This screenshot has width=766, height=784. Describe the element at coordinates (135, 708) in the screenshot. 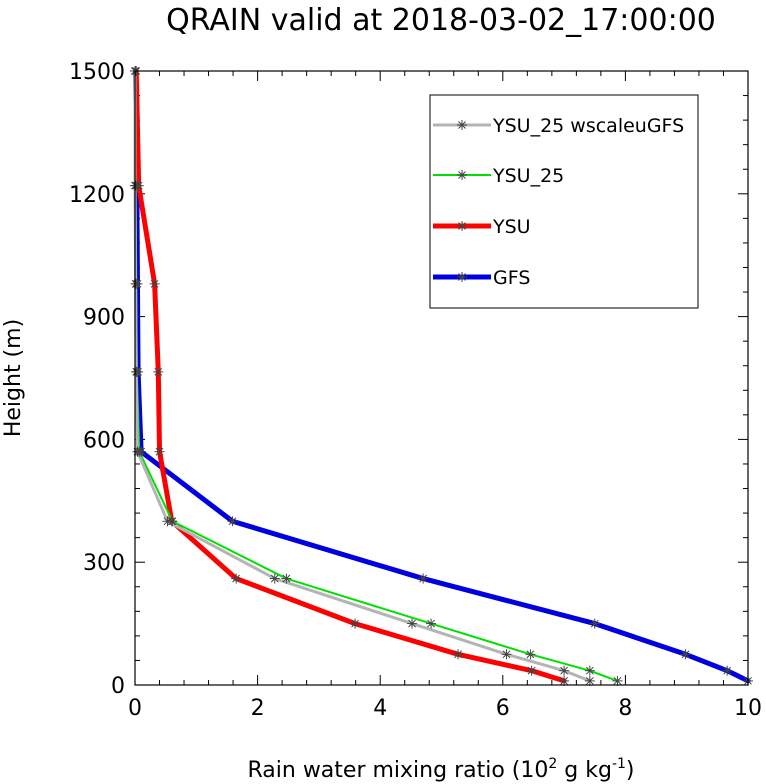

I see `x-tick-label: 0` at that location.